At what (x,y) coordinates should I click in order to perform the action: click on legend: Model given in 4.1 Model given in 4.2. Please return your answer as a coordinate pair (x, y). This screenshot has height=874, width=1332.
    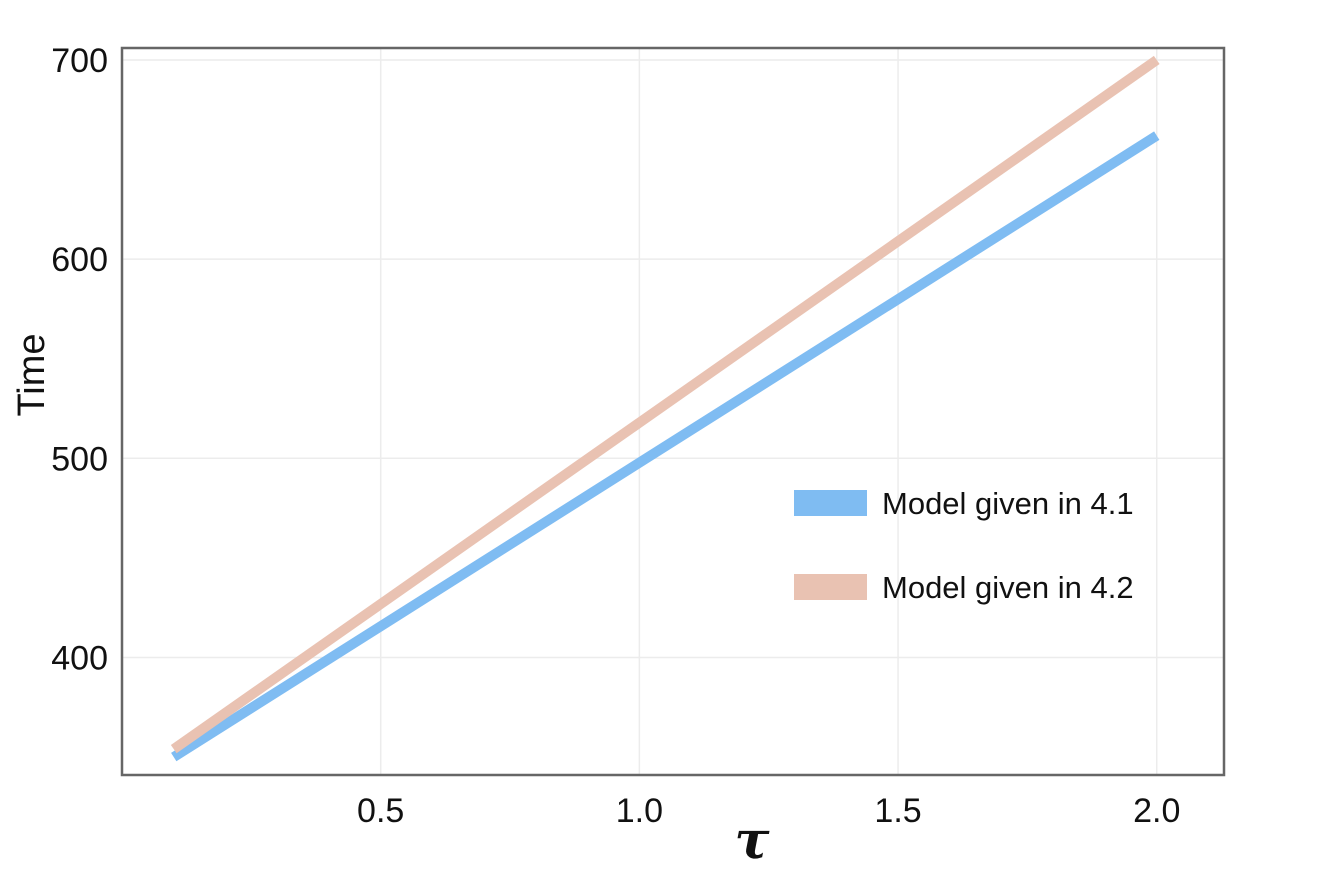
    Looking at the image, I should click on (964, 545).